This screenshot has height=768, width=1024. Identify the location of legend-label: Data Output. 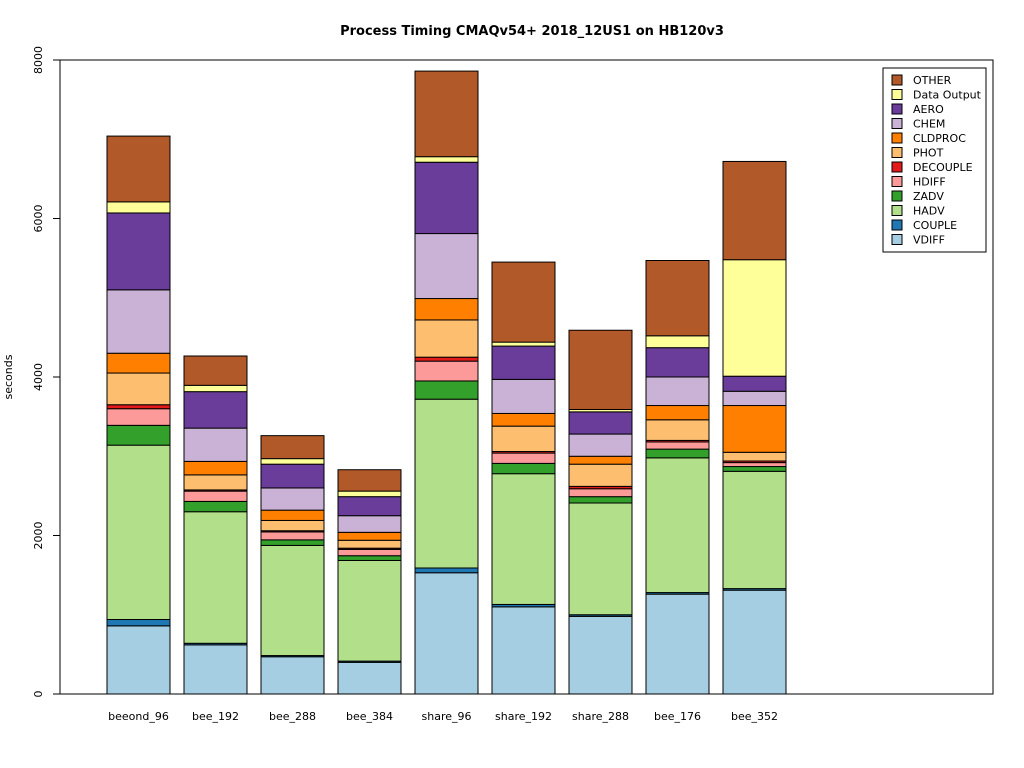
(947, 95).